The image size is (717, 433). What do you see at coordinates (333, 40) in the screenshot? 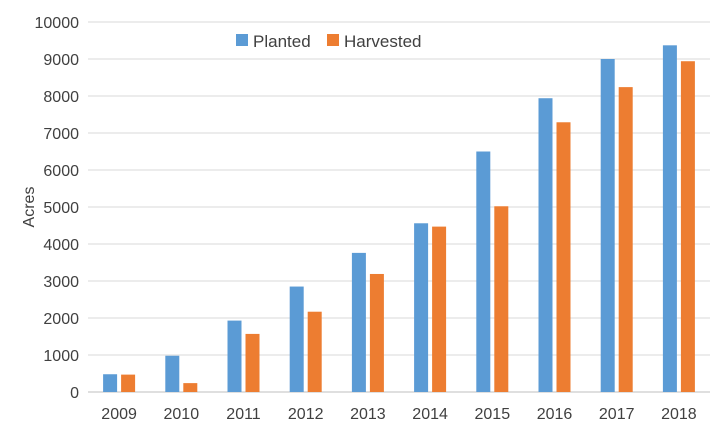
I see `legend-swatch-harvested` at bounding box center [333, 40].